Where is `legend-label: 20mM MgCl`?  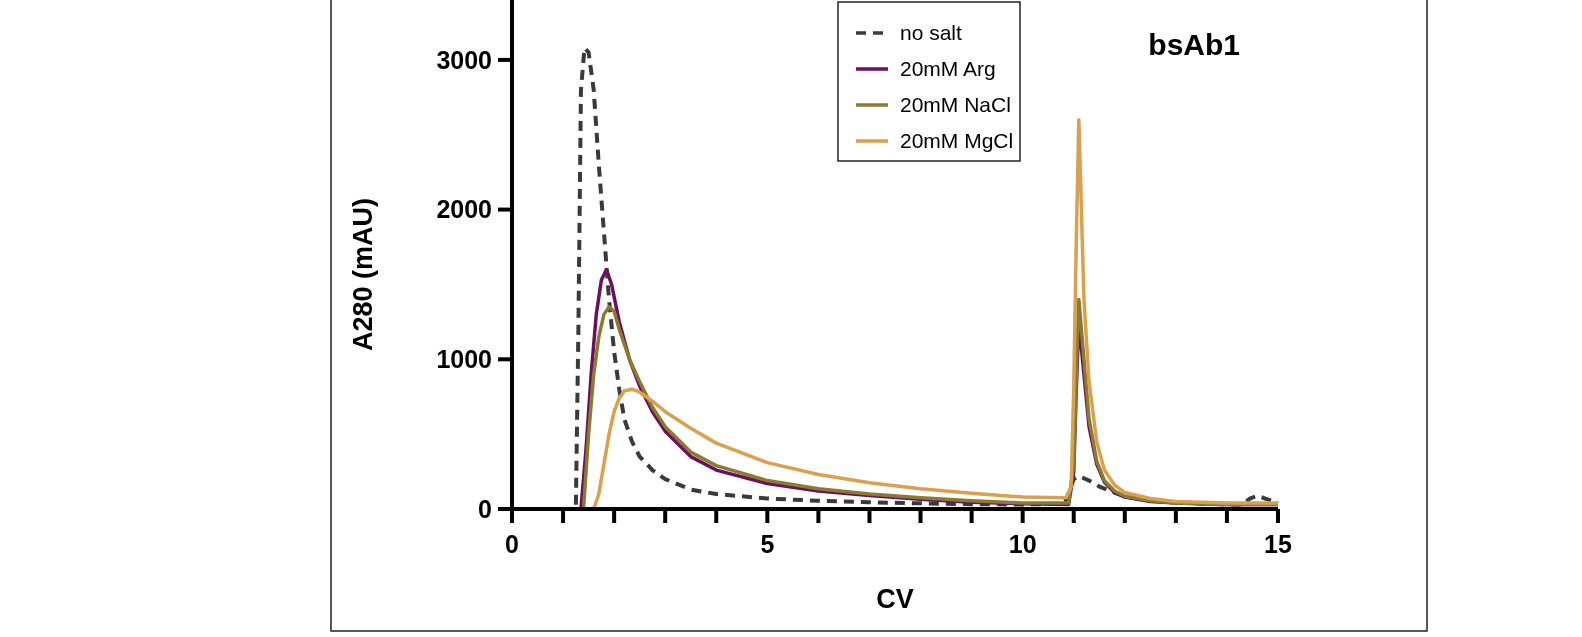 legend-label: 20mM MgCl is located at coordinates (957, 141).